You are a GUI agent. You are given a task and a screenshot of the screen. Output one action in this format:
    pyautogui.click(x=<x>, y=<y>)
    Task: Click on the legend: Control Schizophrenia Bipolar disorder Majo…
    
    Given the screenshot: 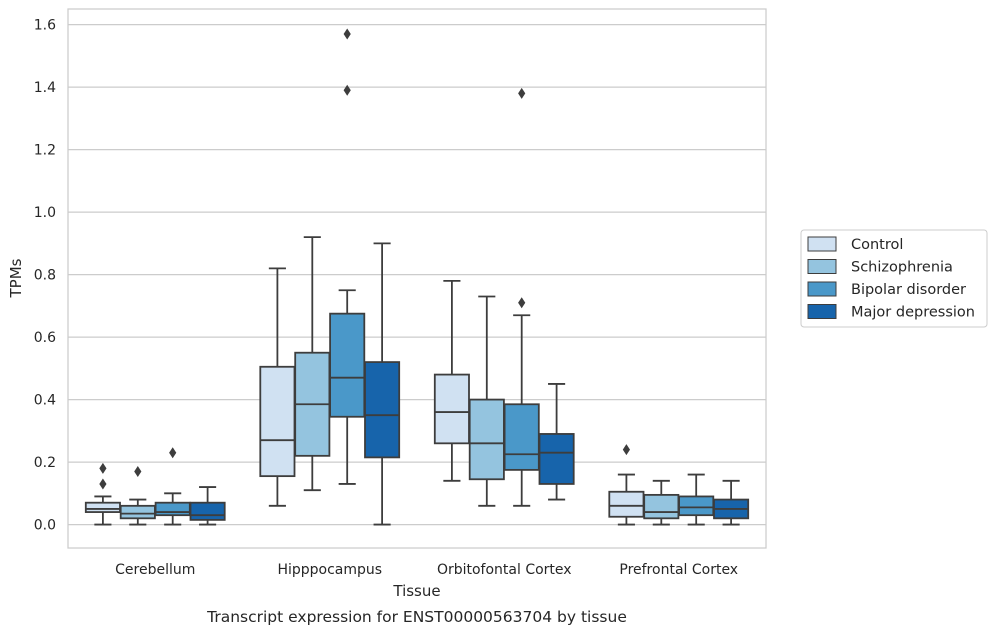 What is the action you would take?
    pyautogui.click(x=894, y=278)
    